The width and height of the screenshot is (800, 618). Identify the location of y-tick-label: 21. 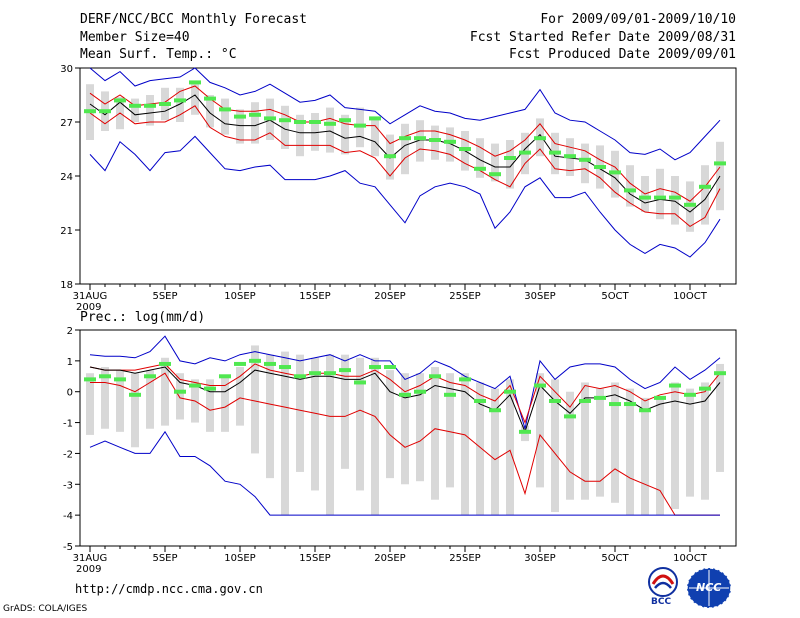
(66, 231).